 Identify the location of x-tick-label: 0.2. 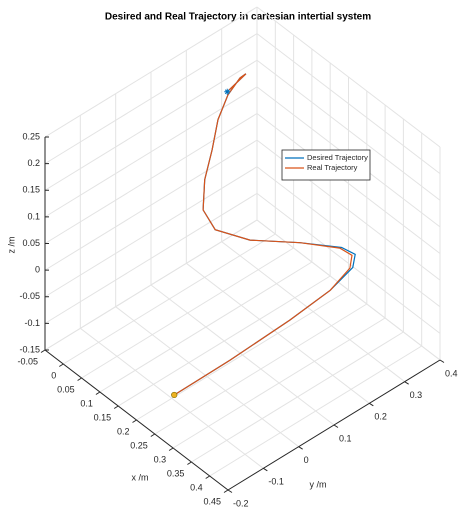
(123, 431).